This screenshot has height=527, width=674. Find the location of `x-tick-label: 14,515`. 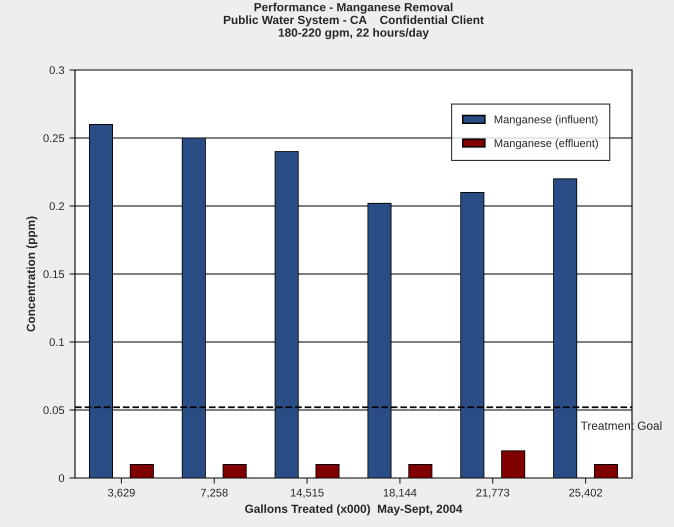

x-tick-label: 14,515 is located at coordinates (307, 493).